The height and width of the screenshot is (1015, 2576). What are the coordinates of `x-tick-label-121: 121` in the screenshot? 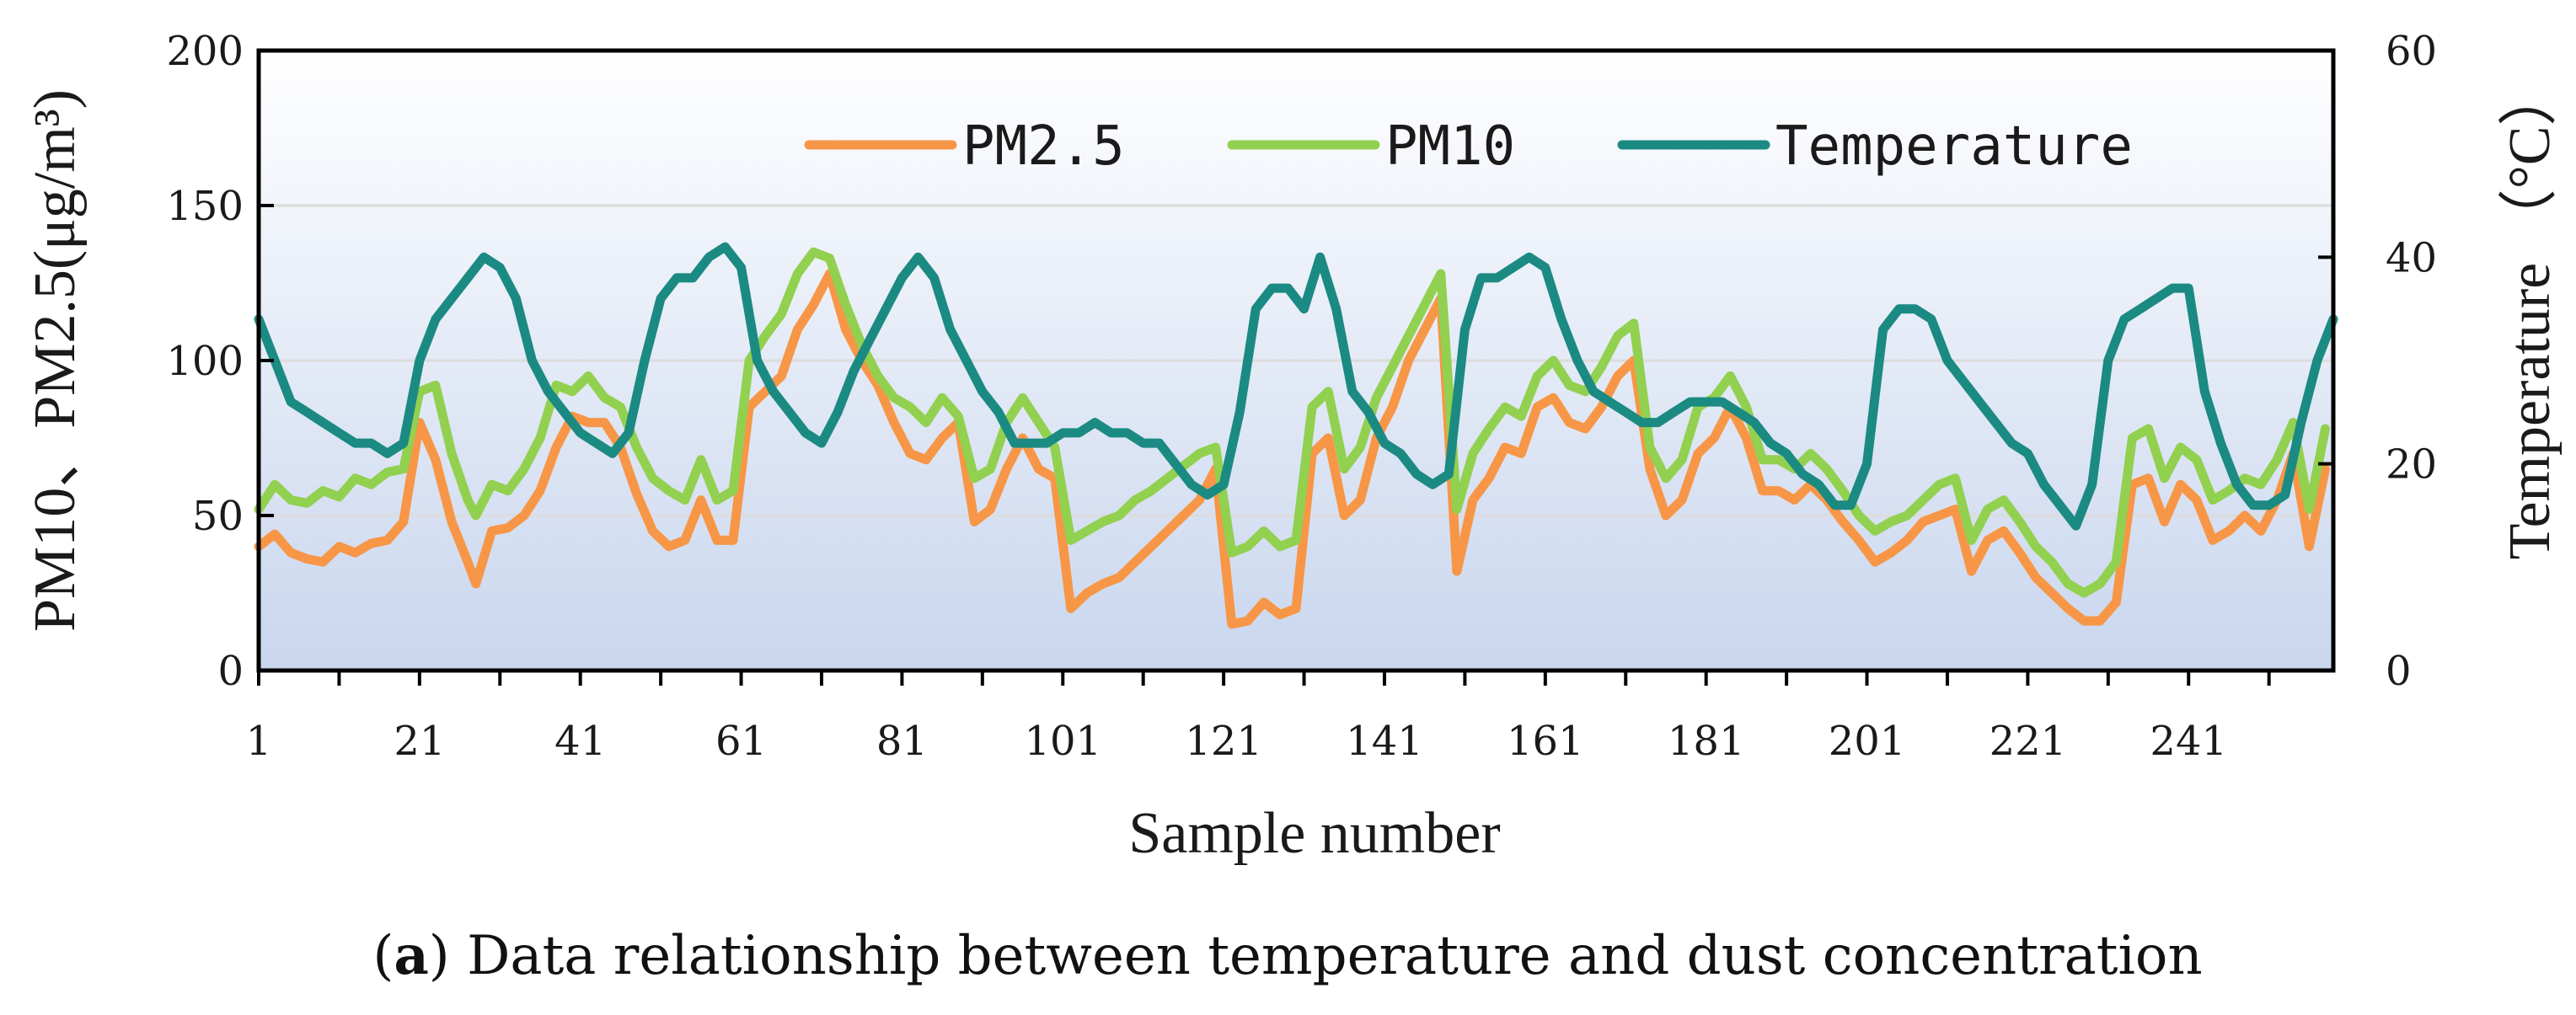 It's located at (1223, 741).